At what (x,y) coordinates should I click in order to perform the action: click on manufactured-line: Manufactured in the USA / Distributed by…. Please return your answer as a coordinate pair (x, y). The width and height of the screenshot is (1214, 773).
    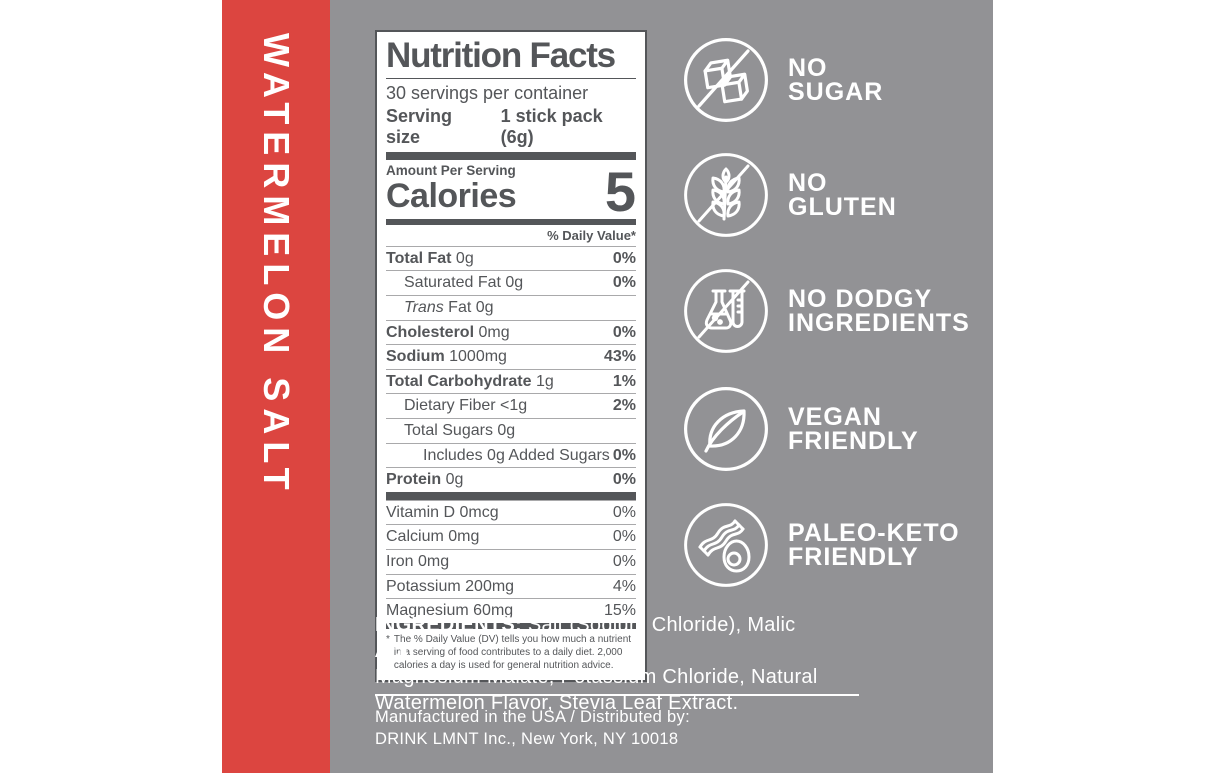
    Looking at the image, I should click on (532, 717).